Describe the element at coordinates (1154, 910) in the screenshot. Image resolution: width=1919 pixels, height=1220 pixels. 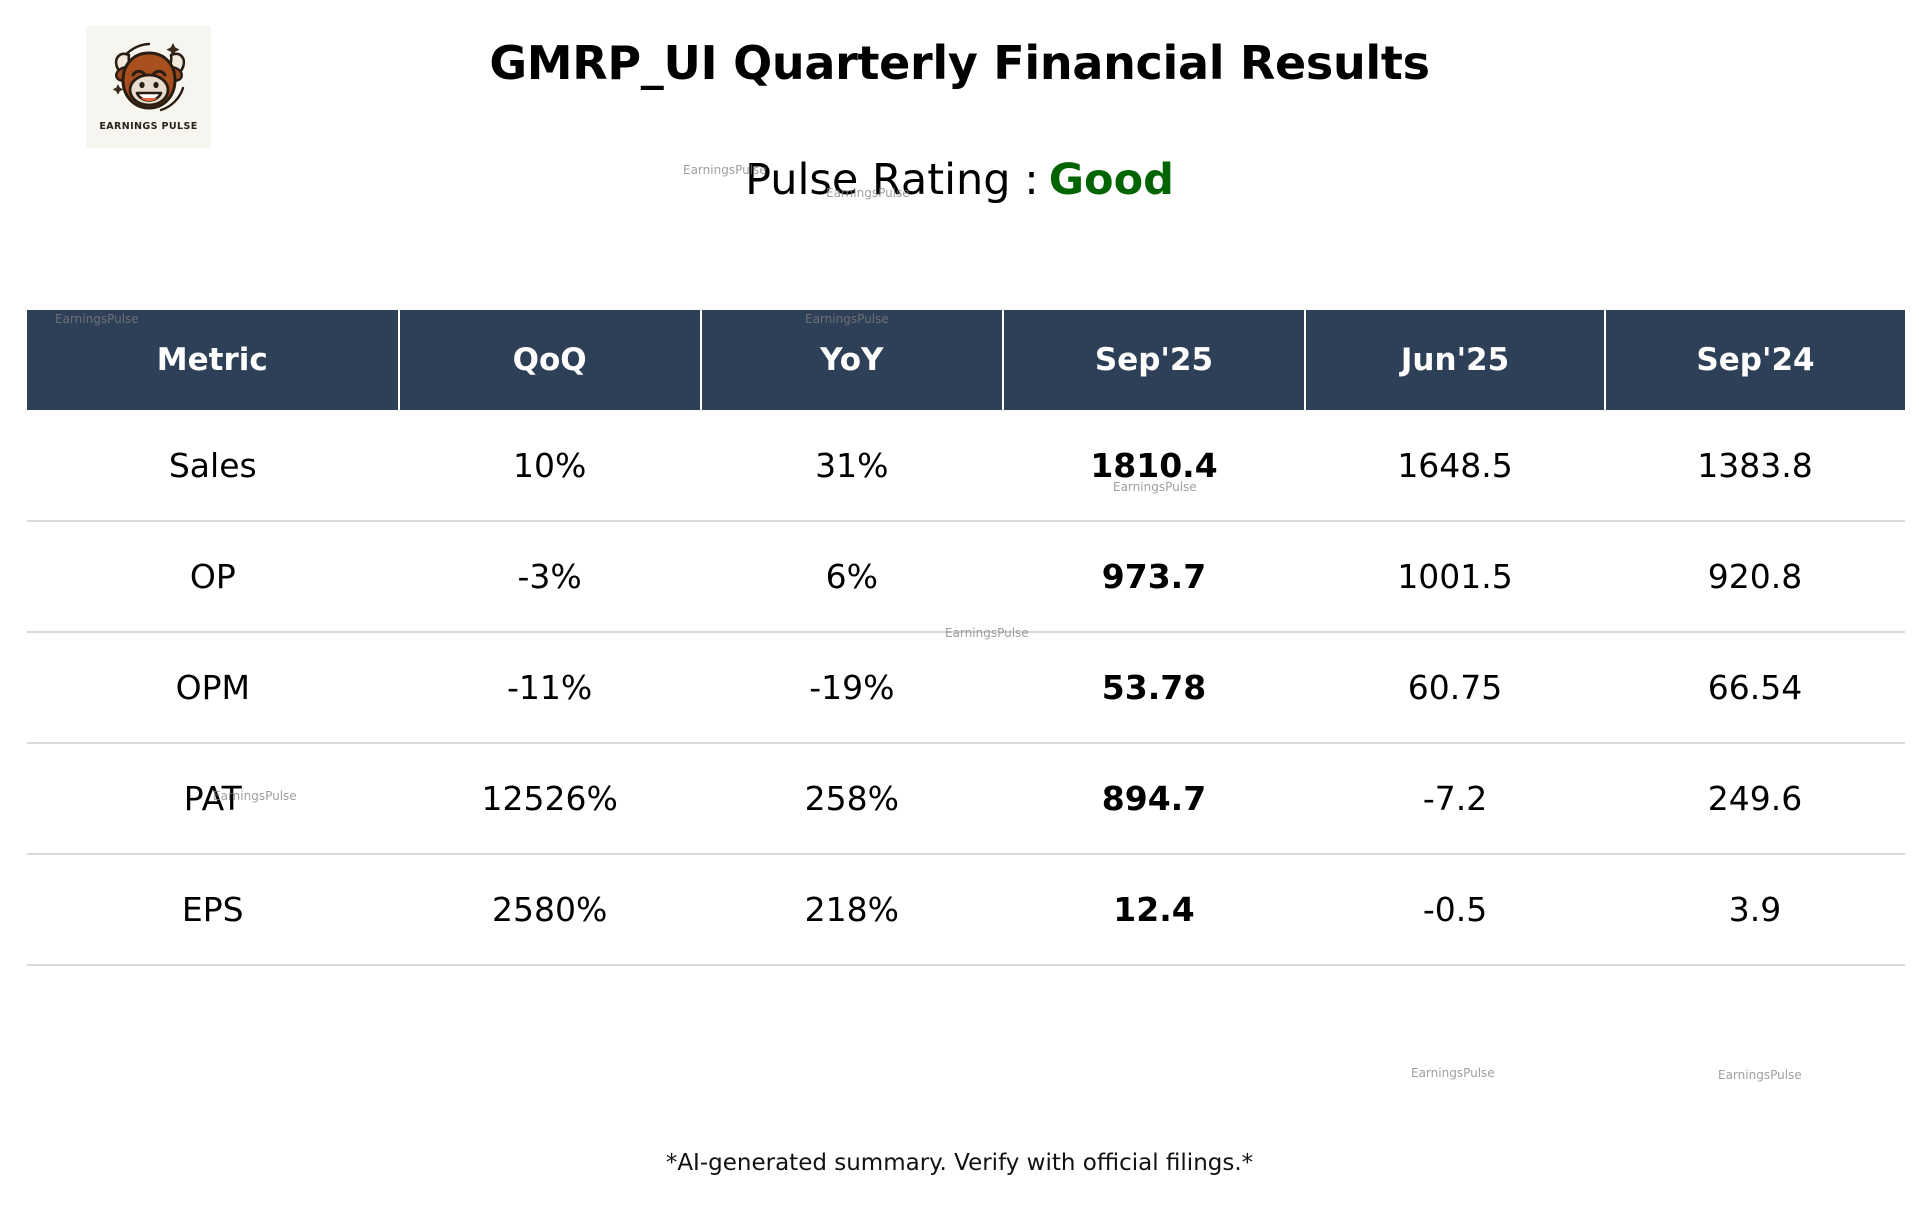
I see `cell-current: 12.4` at that location.